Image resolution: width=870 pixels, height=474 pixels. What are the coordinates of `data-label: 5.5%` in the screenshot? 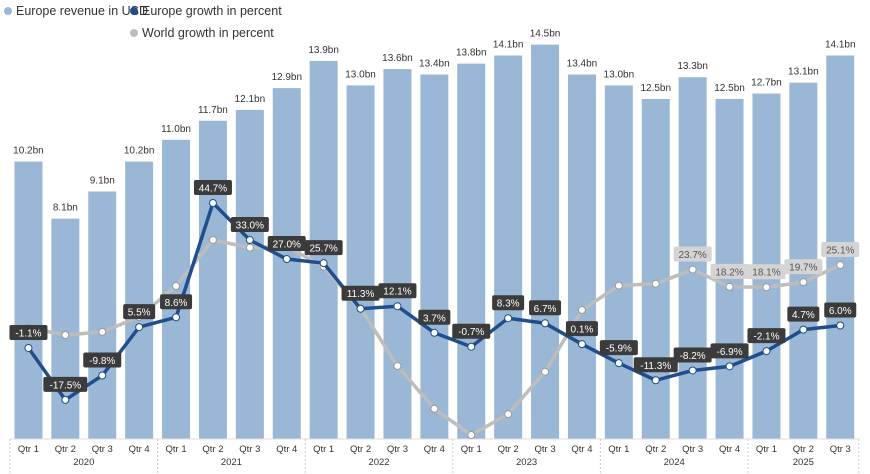 It's located at (139, 312).